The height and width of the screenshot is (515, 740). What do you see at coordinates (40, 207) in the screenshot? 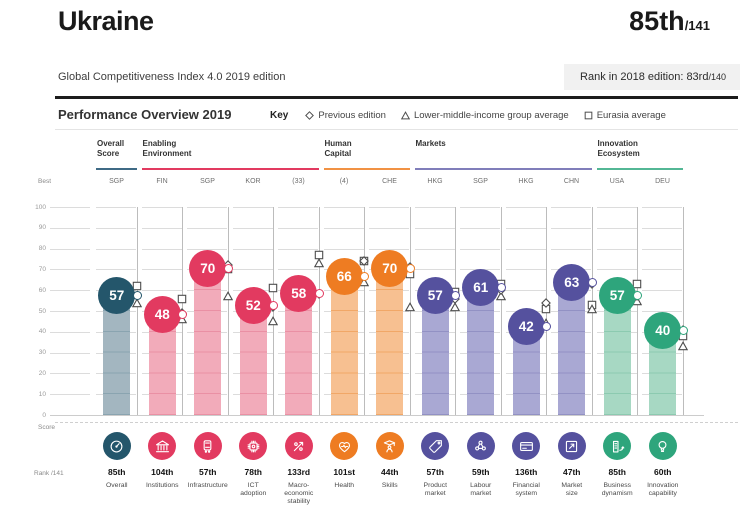
I see `y-tick-100: 100` at bounding box center [40, 207].